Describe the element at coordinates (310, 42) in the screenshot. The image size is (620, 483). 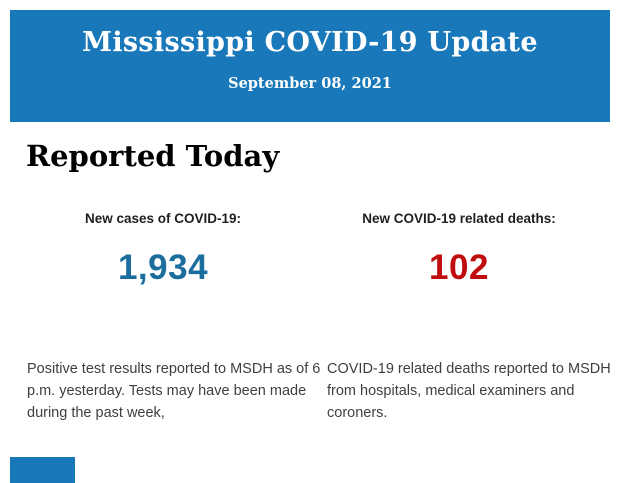
I see `page-title: Mississippi COVID-19 Update` at that location.